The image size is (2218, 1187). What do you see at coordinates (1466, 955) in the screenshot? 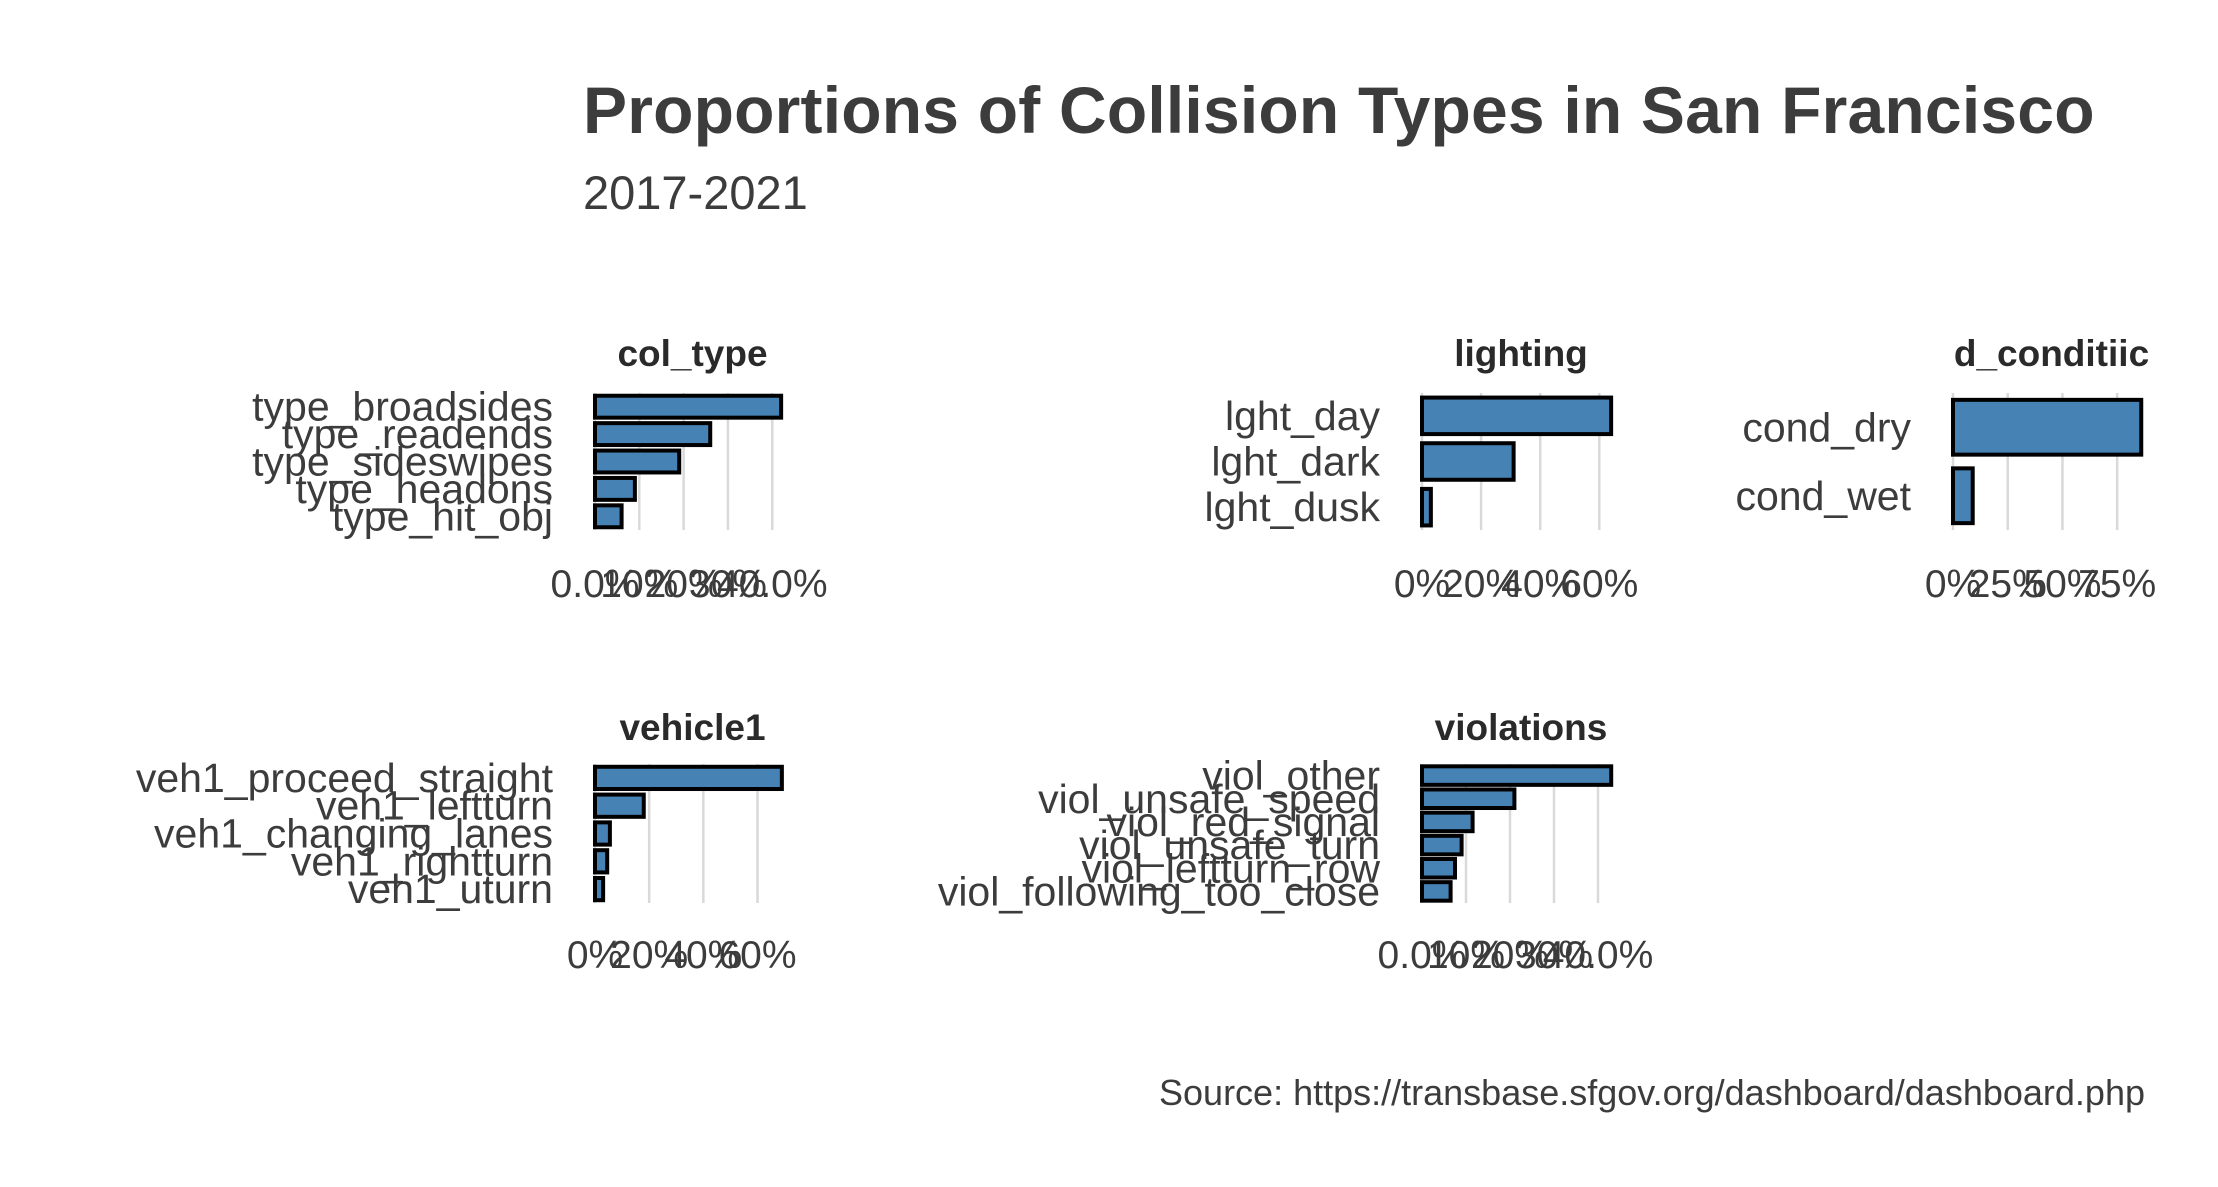
I see `violations-tick-label: 10%` at bounding box center [1466, 955].